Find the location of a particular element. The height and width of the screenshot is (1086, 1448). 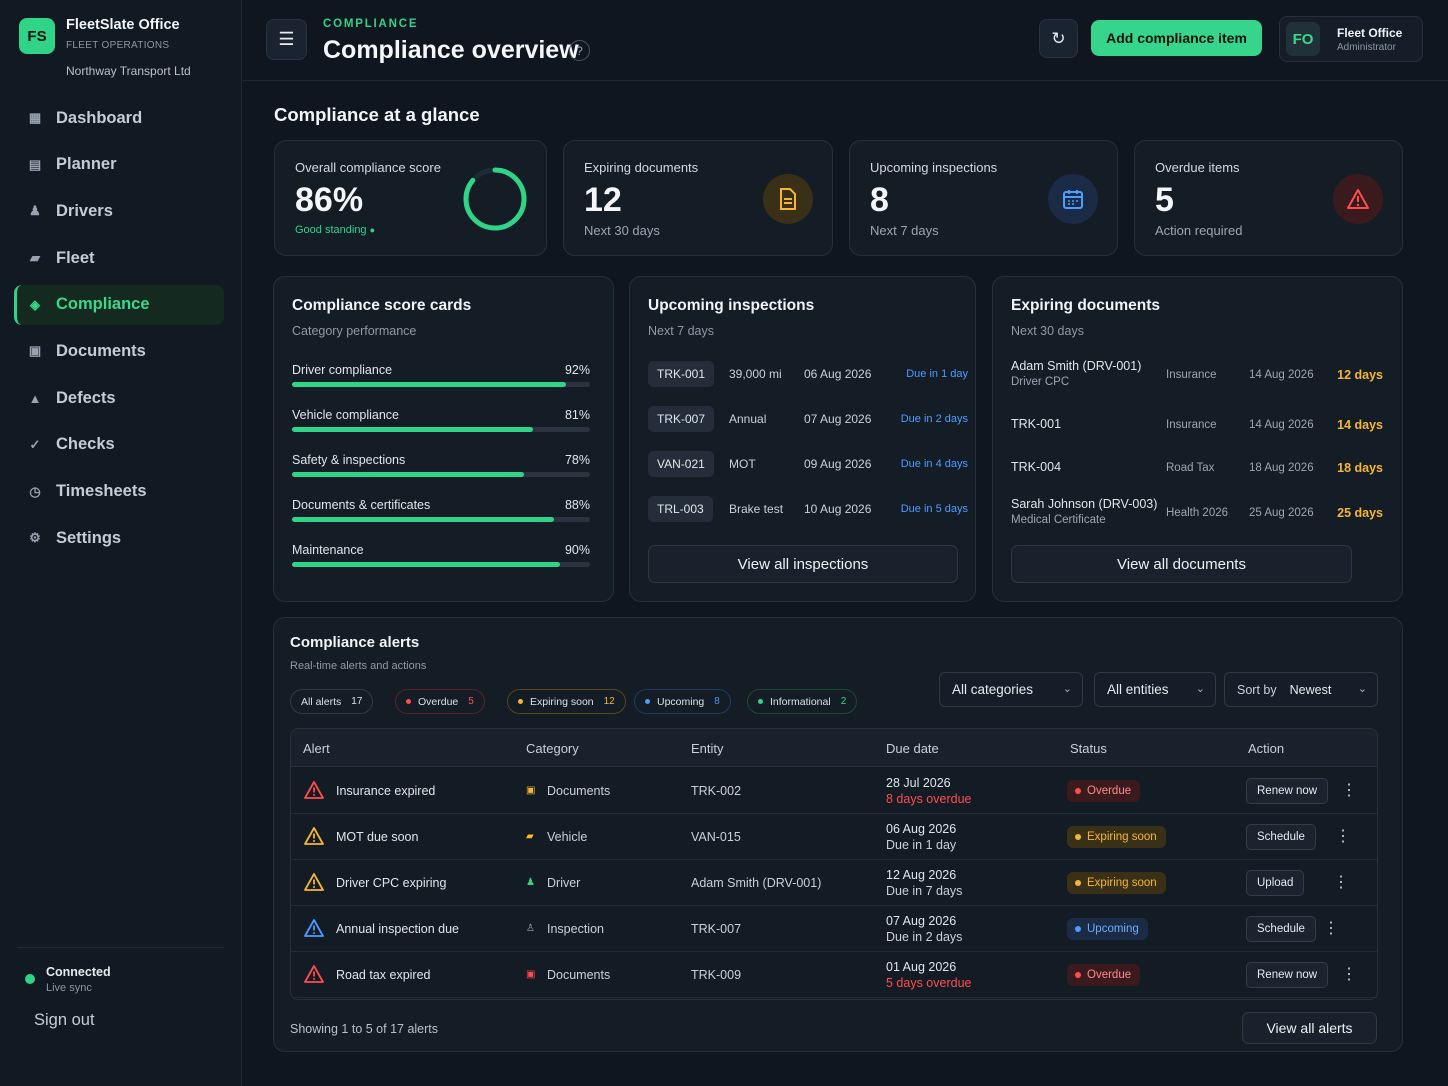

due-relative: 8 days overdue is located at coordinates (929, 799).